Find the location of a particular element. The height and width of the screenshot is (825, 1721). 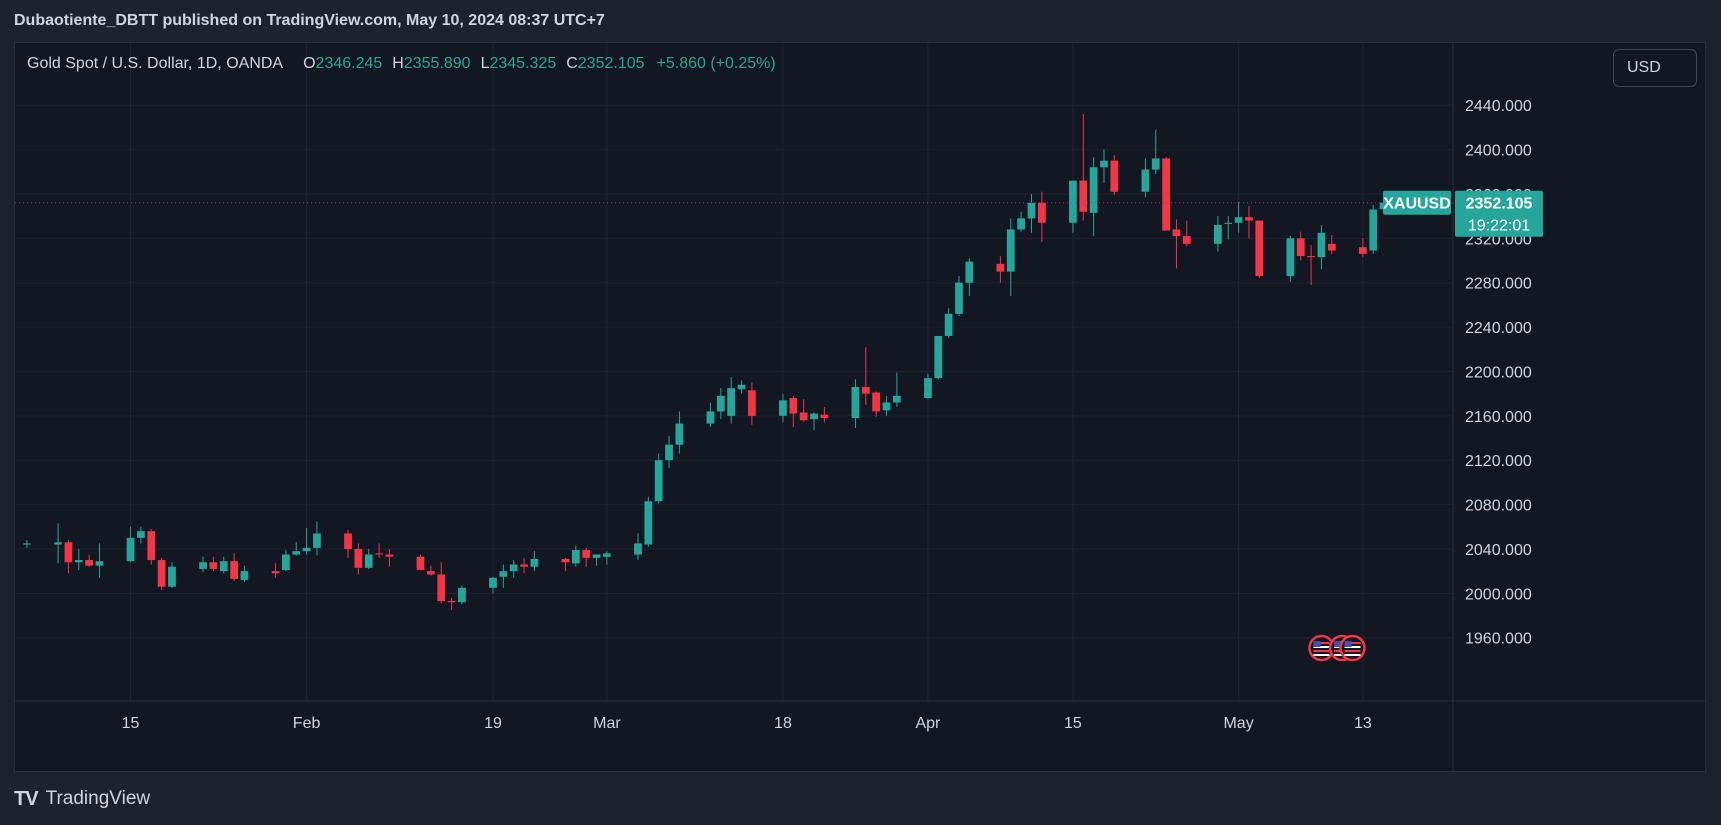

y-tick-label: 1960.000 is located at coordinates (1498, 639).